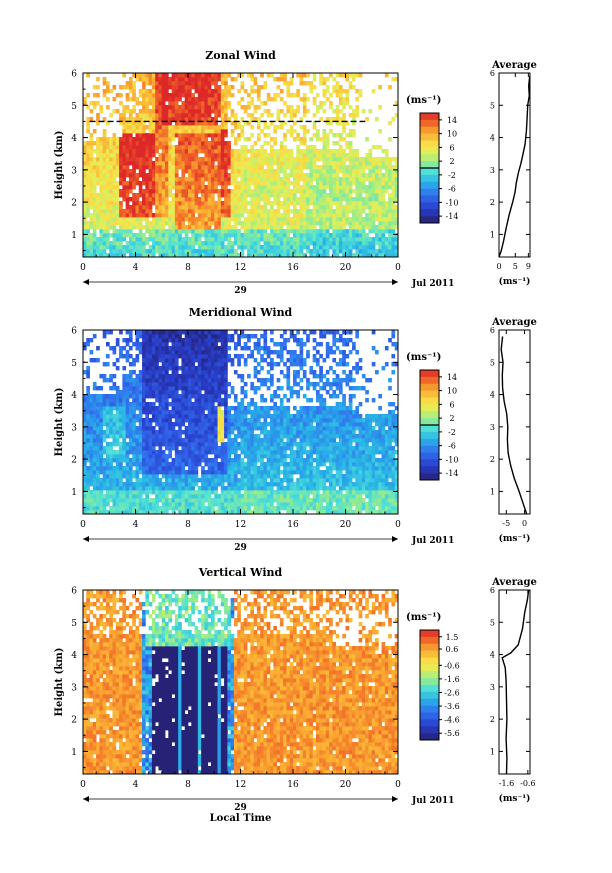  What do you see at coordinates (506, 523) in the screenshot?
I see `profile-x-tick-label: -5` at bounding box center [506, 523].